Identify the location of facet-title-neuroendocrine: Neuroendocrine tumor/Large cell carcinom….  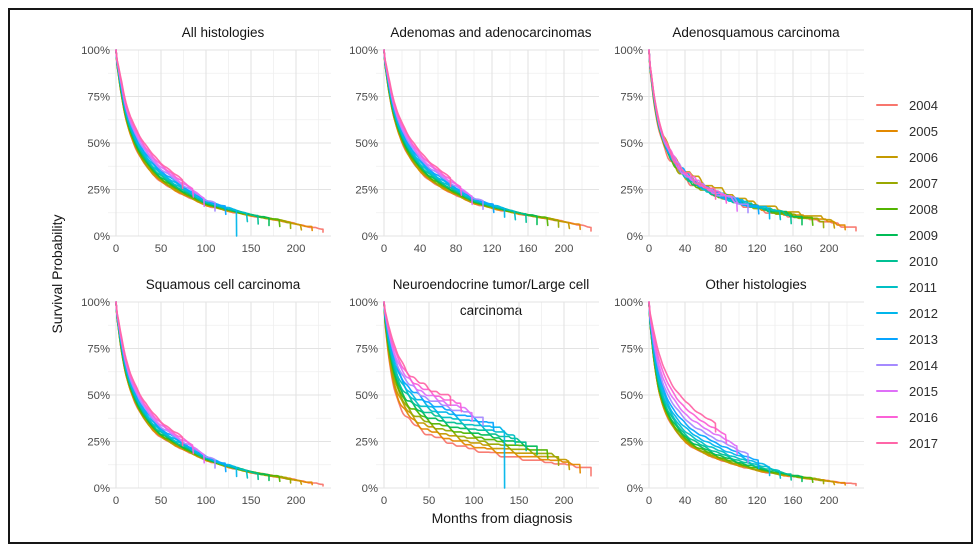
(491, 297).